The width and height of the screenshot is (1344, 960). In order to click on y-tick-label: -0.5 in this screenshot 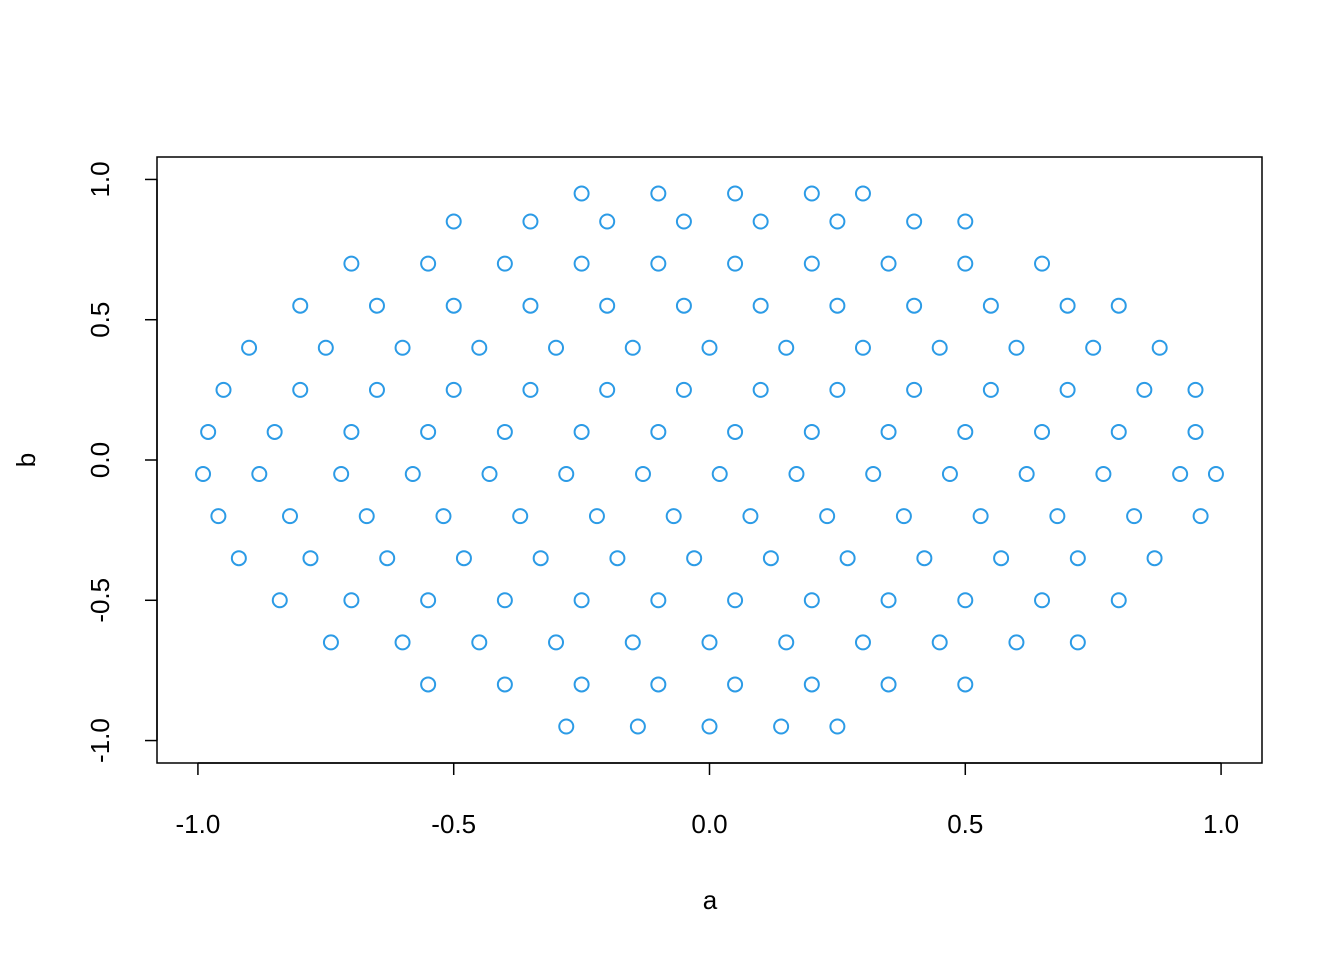, I will do `click(100, 600)`.